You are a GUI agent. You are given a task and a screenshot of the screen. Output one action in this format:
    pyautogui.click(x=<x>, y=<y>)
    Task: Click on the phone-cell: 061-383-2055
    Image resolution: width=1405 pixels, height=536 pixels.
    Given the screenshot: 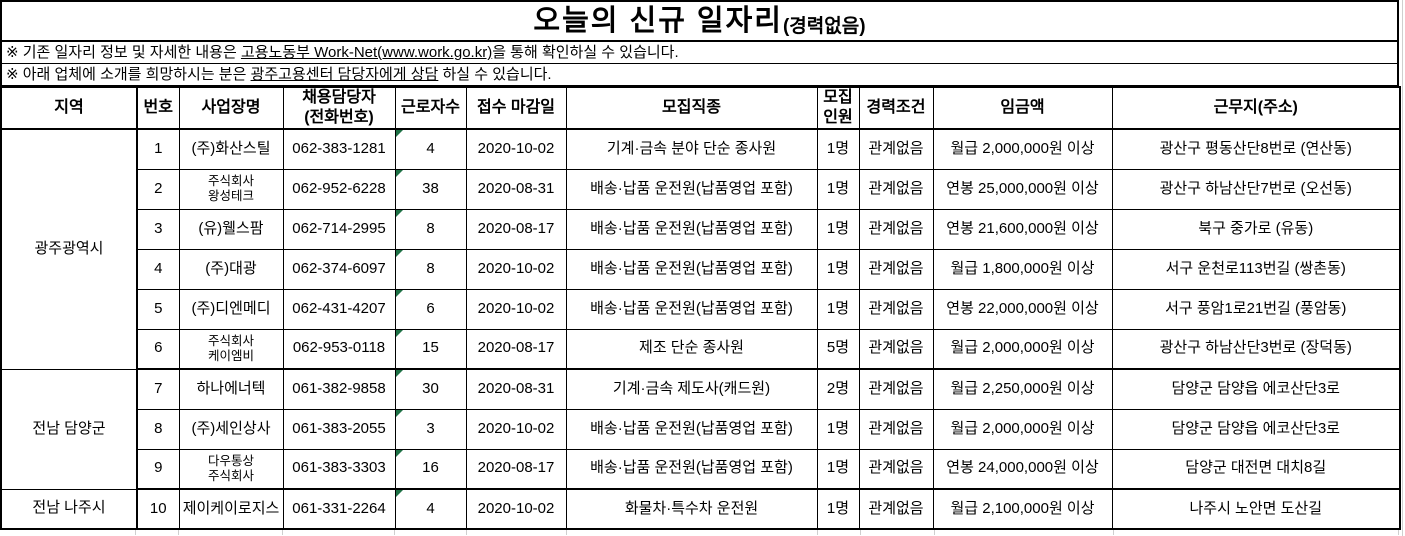 What is the action you would take?
    pyautogui.click(x=339, y=429)
    